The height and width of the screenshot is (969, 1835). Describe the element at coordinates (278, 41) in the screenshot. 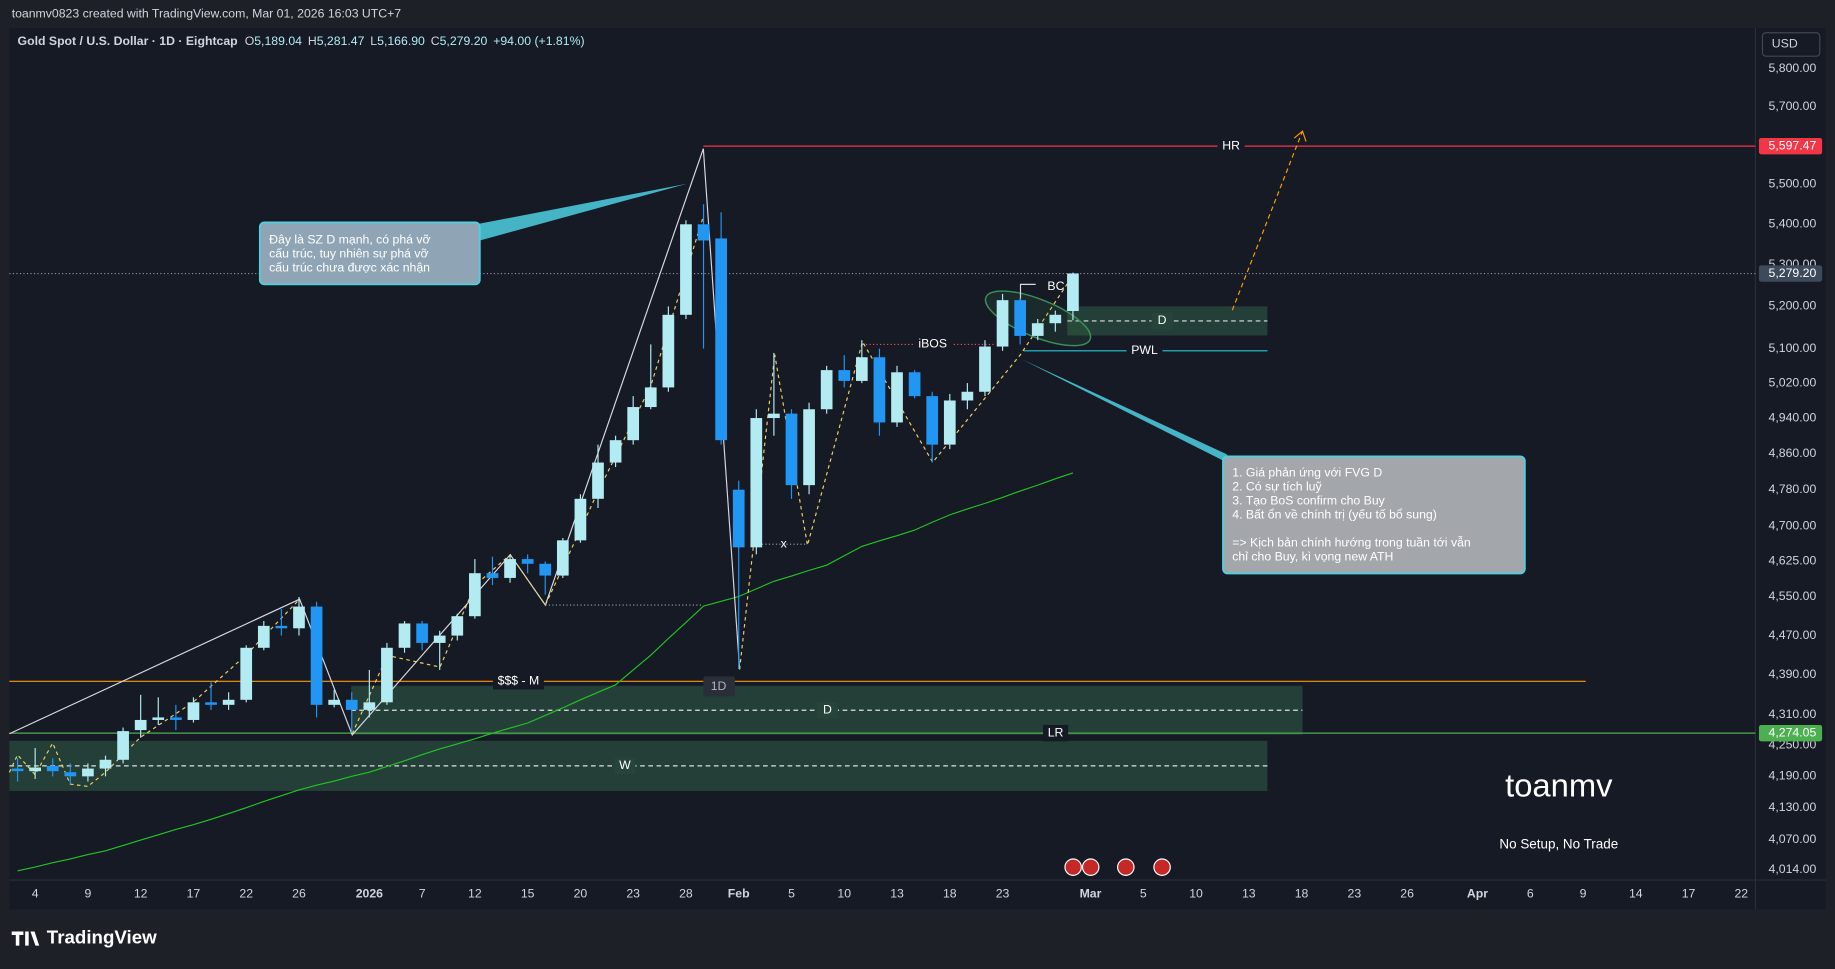

I see `quote-value: 5,189.04` at that location.